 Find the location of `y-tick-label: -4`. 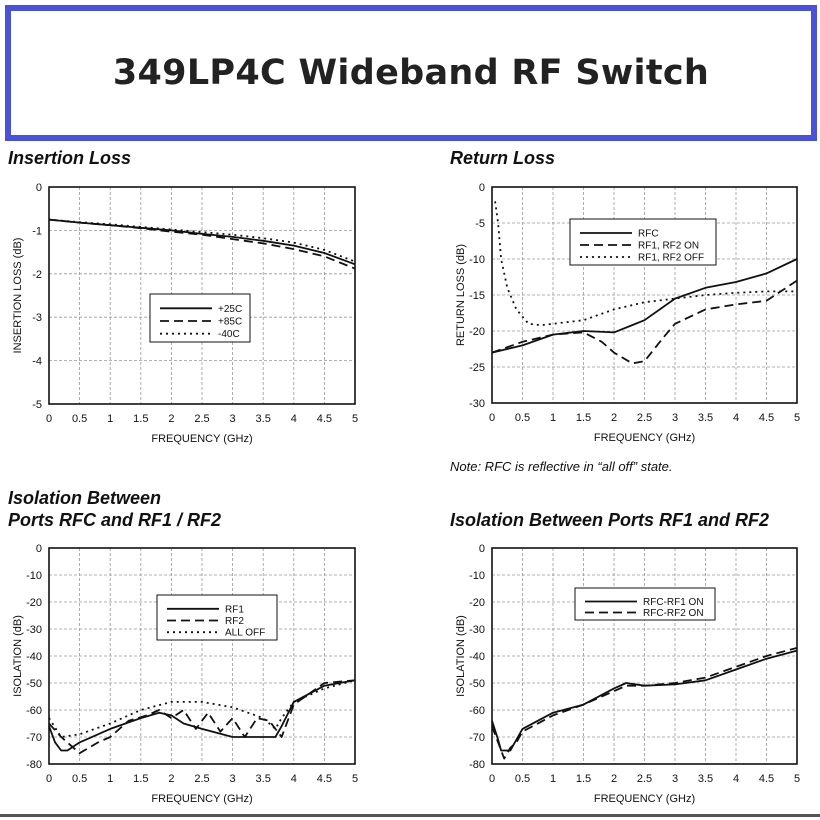

y-tick-label: -4 is located at coordinates (37, 362).